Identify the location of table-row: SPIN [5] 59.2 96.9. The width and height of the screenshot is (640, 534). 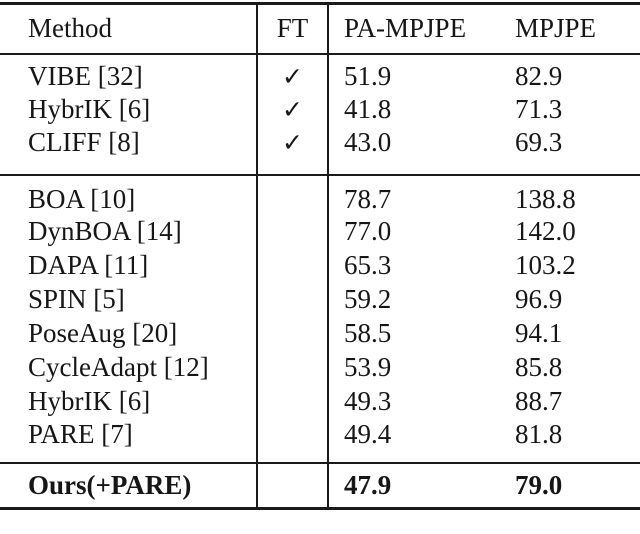
(320, 299).